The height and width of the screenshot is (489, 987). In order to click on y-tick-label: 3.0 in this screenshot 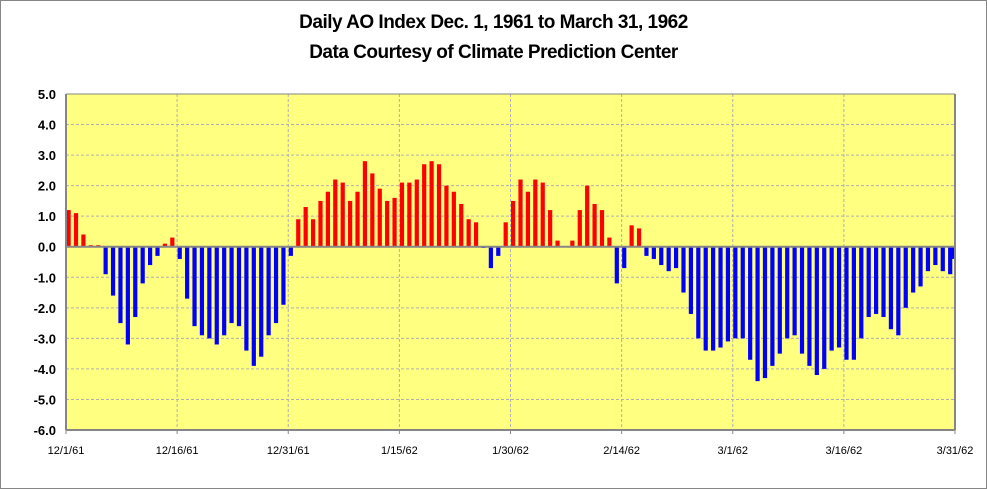, I will do `click(47, 155)`.